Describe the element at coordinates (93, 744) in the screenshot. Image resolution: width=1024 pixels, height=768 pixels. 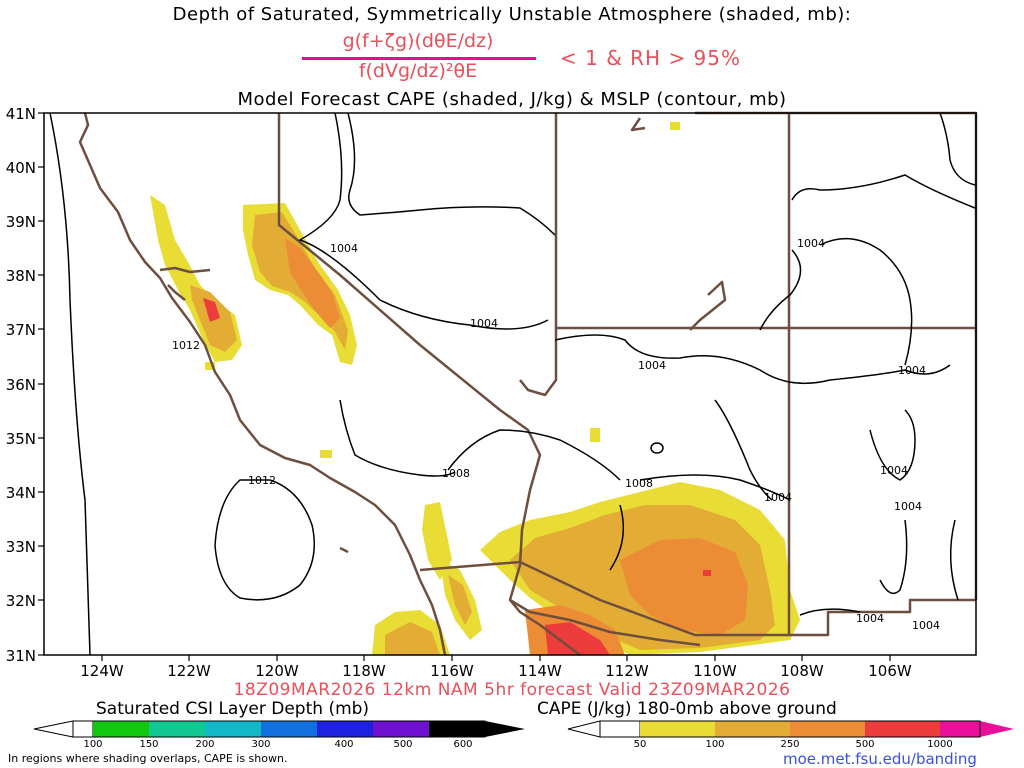
I see `csi-tick-label: 100` at that location.